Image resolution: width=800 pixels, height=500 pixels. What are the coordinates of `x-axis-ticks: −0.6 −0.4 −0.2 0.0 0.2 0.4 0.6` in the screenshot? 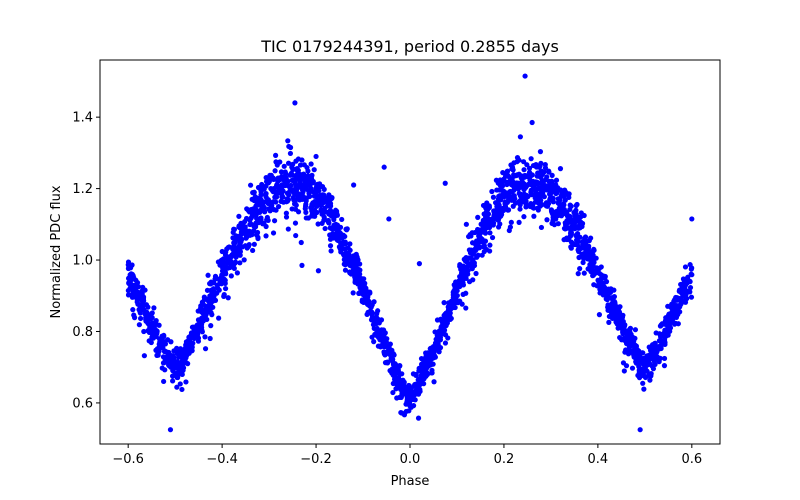 It's located at (407, 455).